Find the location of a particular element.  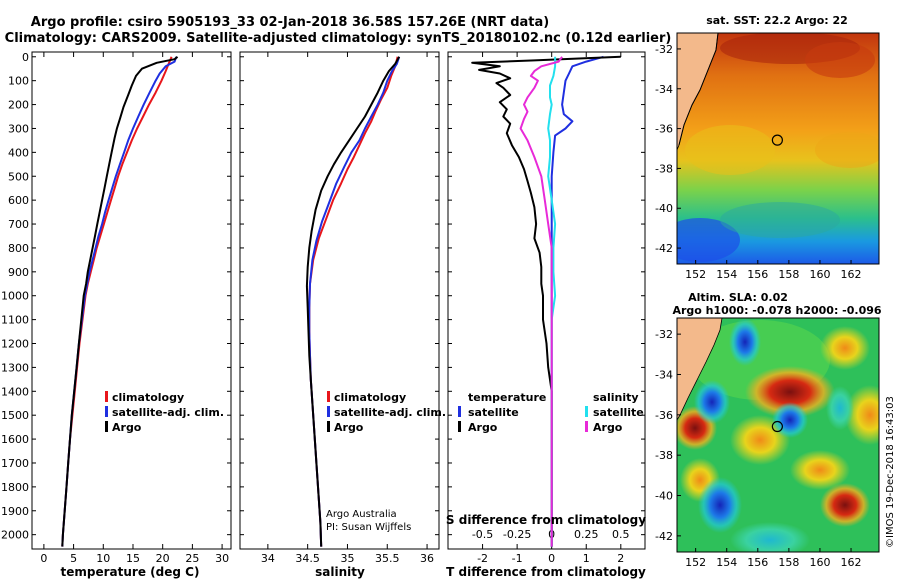

imos-watermark: ©IMOS 19-Dec-2018 16:43:03 is located at coordinates (890, 472).